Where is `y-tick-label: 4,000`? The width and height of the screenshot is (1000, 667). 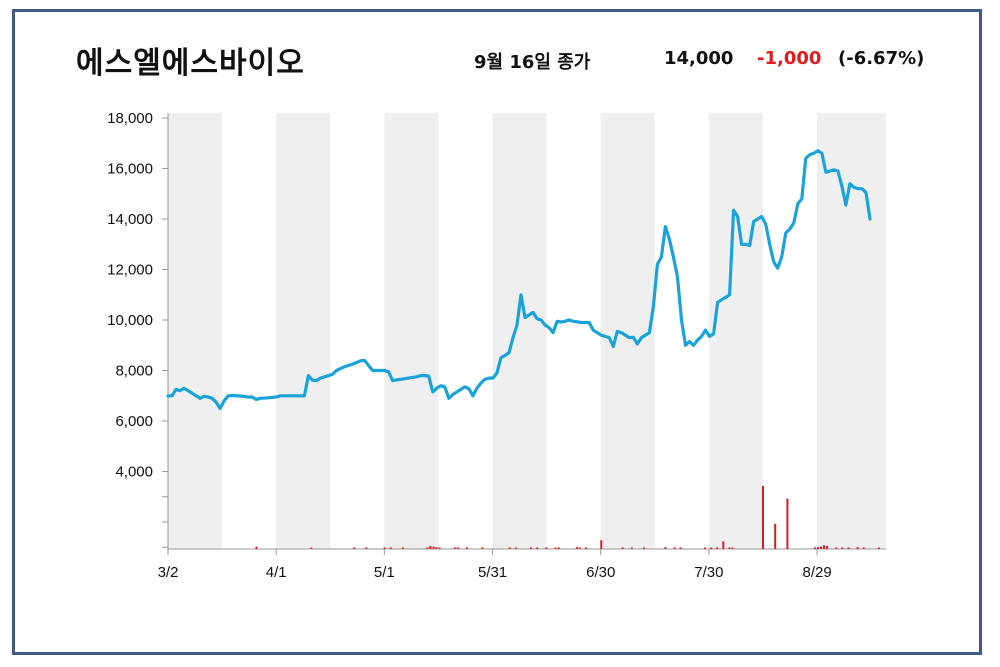
y-tick-label: 4,000 is located at coordinates (134, 472).